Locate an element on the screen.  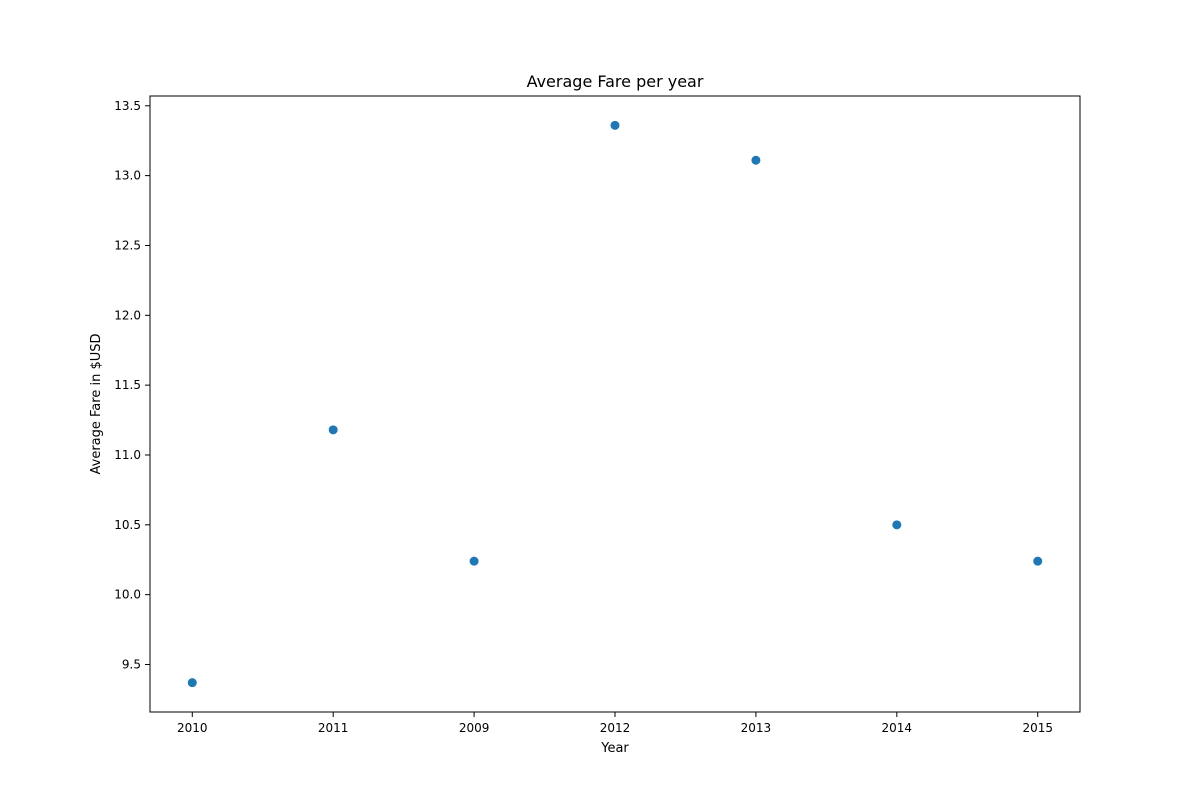
y-tick-label: 12.0 is located at coordinates (127, 315).